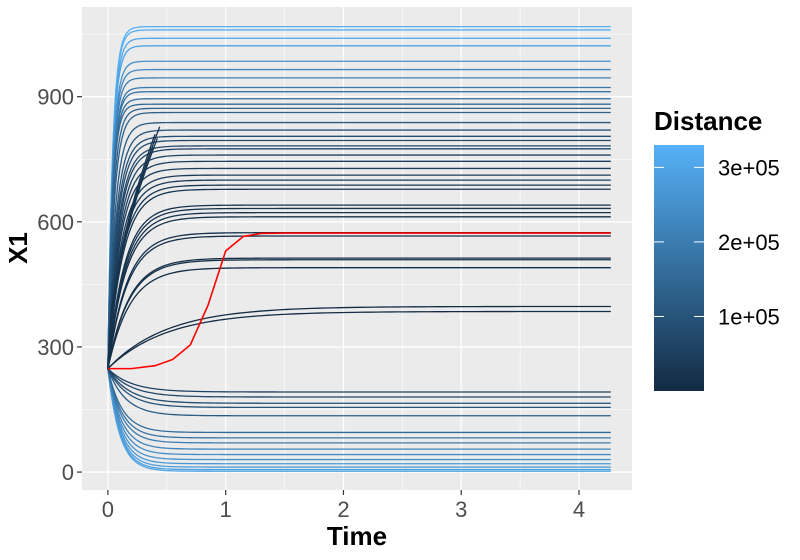 The width and height of the screenshot is (800, 560). I want to click on legend-title: Distance, so click(708, 121).